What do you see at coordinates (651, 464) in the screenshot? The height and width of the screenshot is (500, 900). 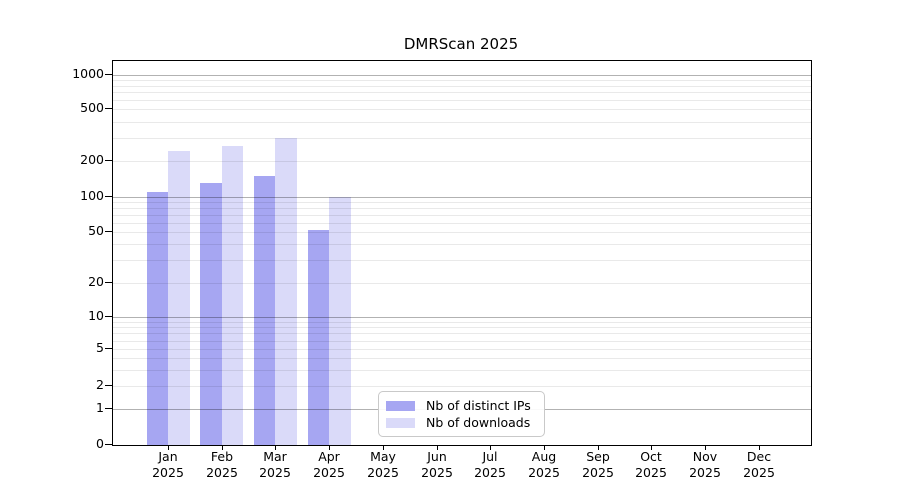 I see `x-axis-tick-label: Oct 2025` at bounding box center [651, 464].